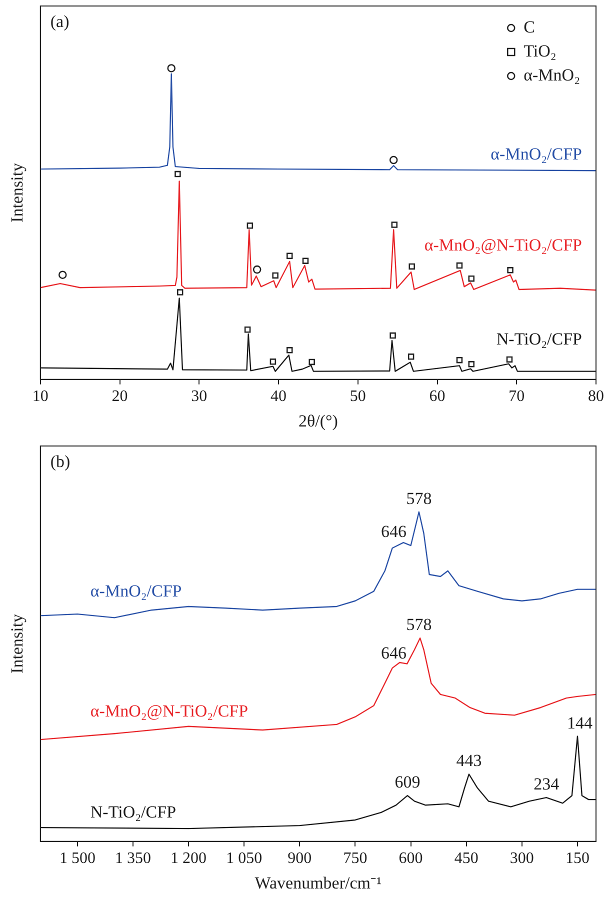 The image size is (612, 902). What do you see at coordinates (466, 859) in the screenshot?
I see `x-tick-label: 450` at bounding box center [466, 859].